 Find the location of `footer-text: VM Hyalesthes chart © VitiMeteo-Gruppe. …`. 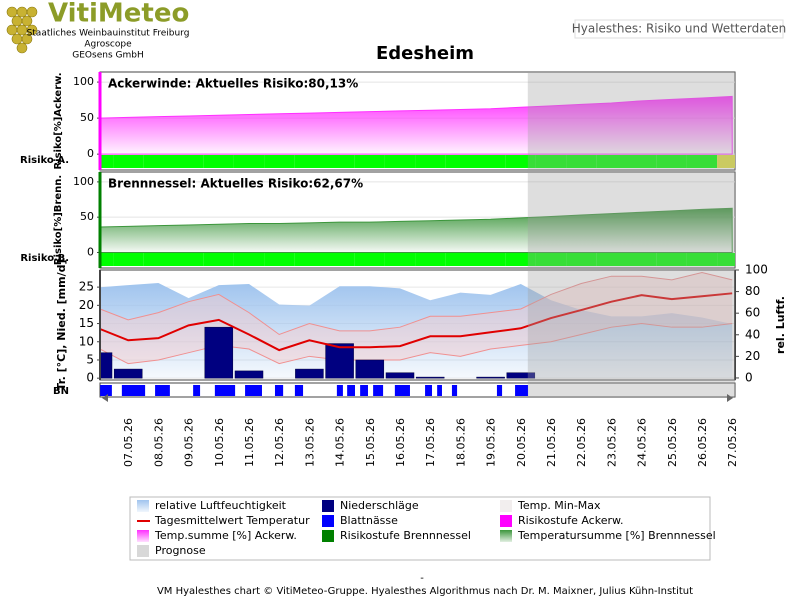

footer-text: VM Hyalesthes chart © VitiMeteo-Gruppe. … is located at coordinates (425, 591).